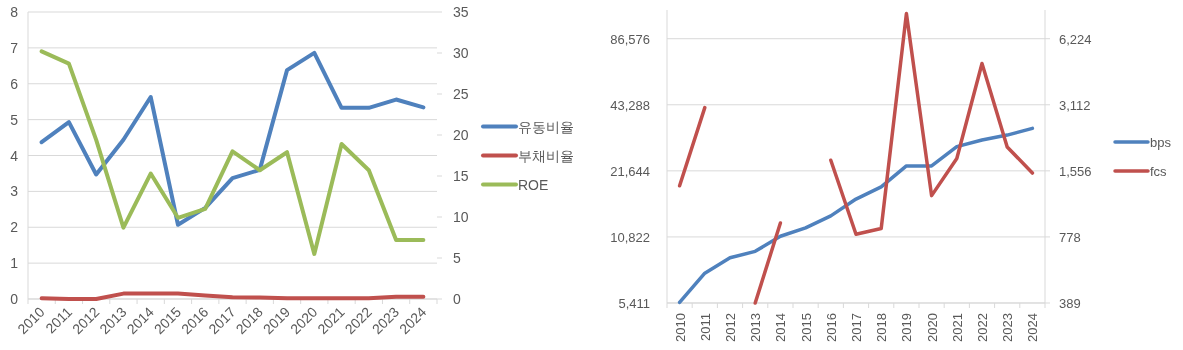  Describe the element at coordinates (907, 327) in the screenshot. I see `x-tick-label: 2019` at that location.